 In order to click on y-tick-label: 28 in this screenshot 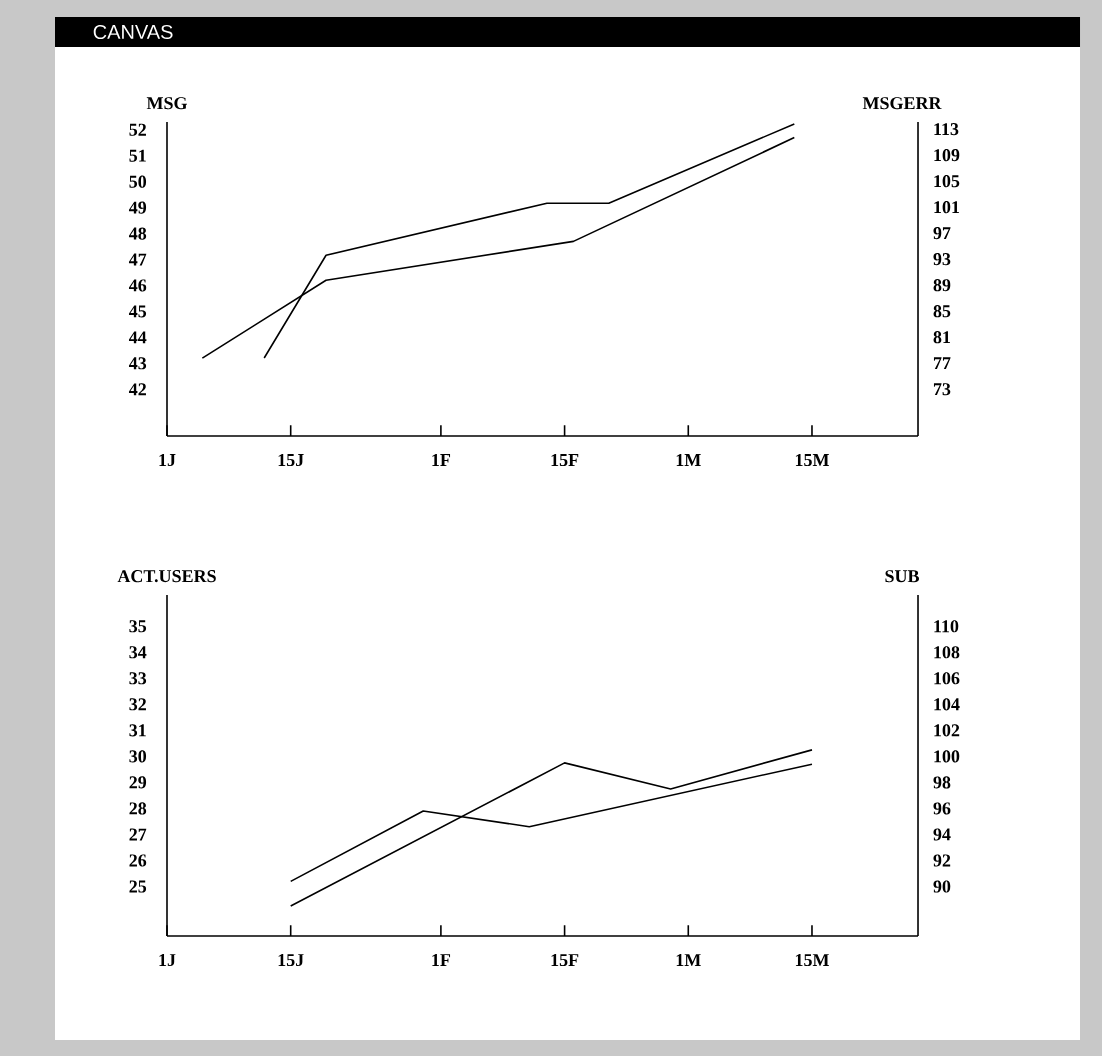, I will do `click(138, 808)`.